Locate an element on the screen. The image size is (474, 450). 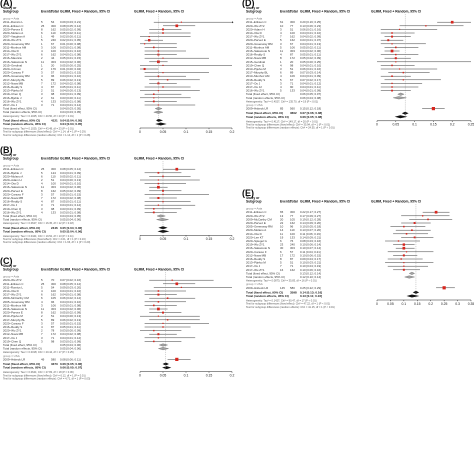
study-label: 2011~Eriksen C is located at coordinates (256, 212).